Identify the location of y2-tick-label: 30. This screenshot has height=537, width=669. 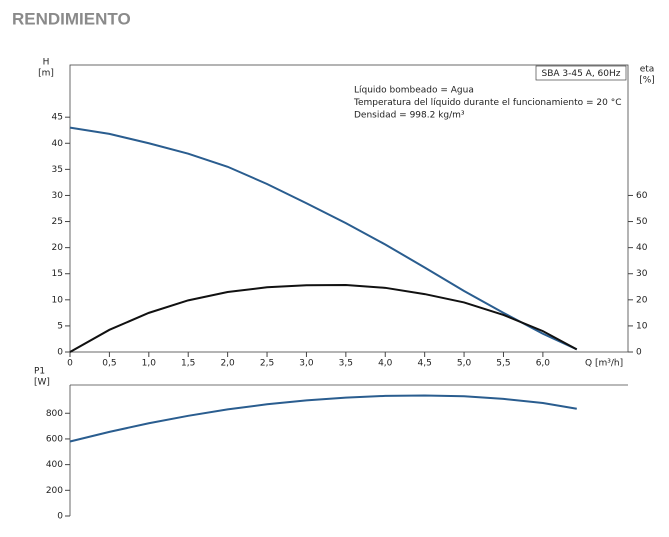
(642, 274).